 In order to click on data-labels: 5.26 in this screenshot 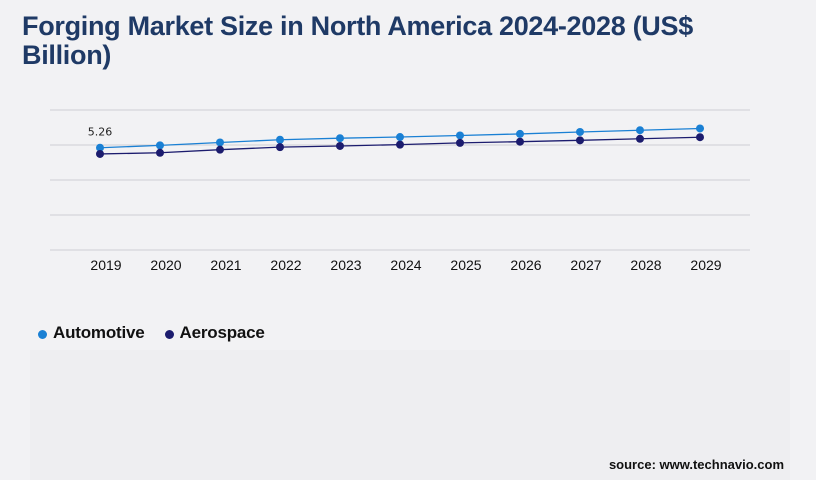, I will do `click(100, 132)`.